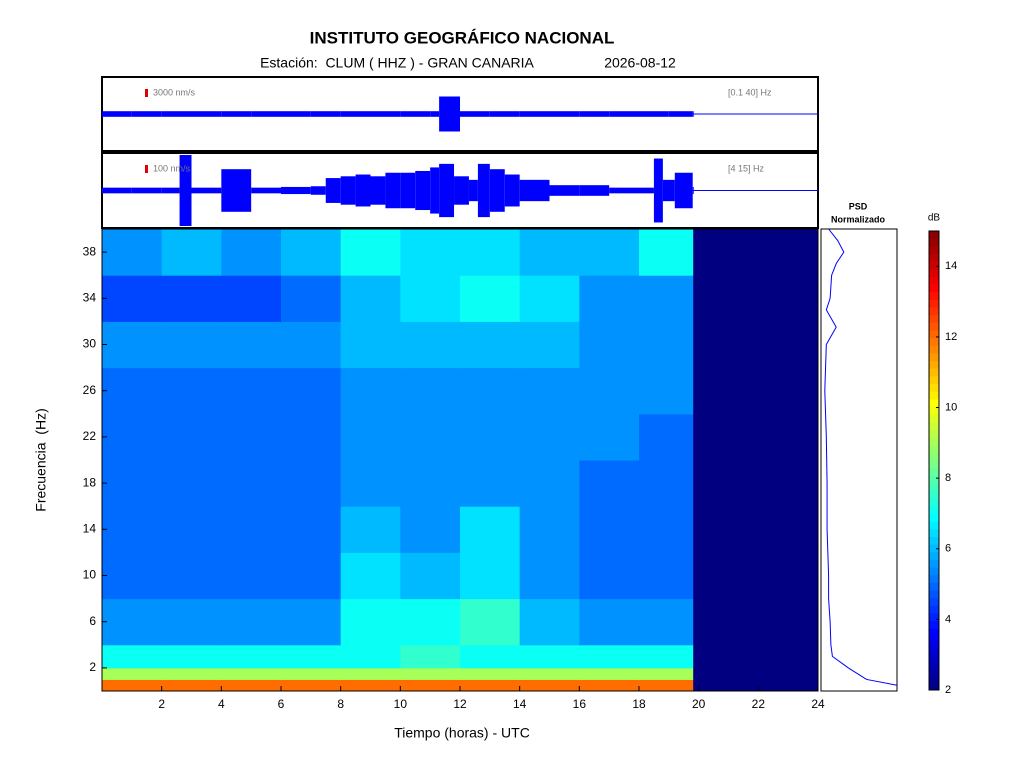  What do you see at coordinates (948, 619) in the screenshot?
I see `colorbar-tick-label: 4` at bounding box center [948, 619].